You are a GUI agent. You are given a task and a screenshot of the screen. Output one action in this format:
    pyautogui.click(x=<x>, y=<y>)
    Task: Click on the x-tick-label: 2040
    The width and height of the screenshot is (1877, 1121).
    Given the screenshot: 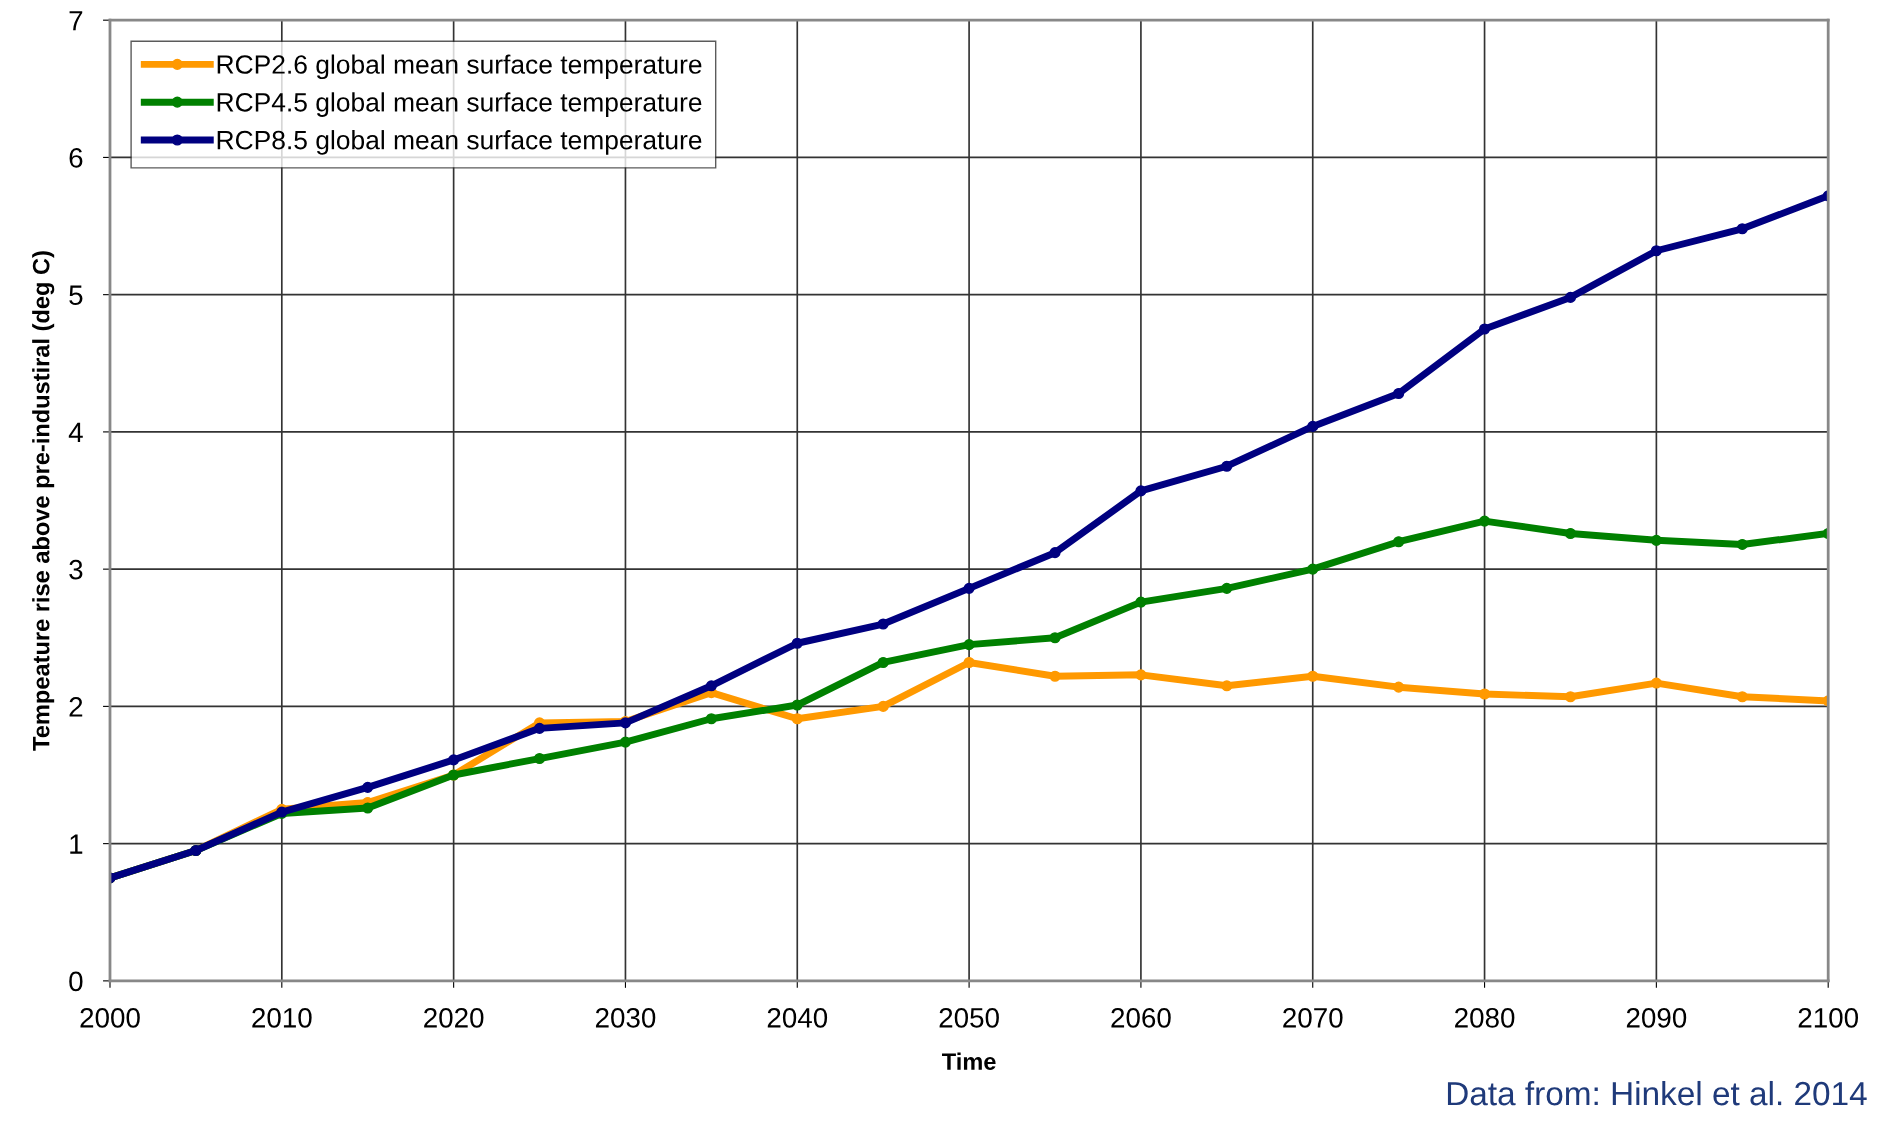 What is the action you would take?
    pyautogui.click(x=797, y=1018)
    